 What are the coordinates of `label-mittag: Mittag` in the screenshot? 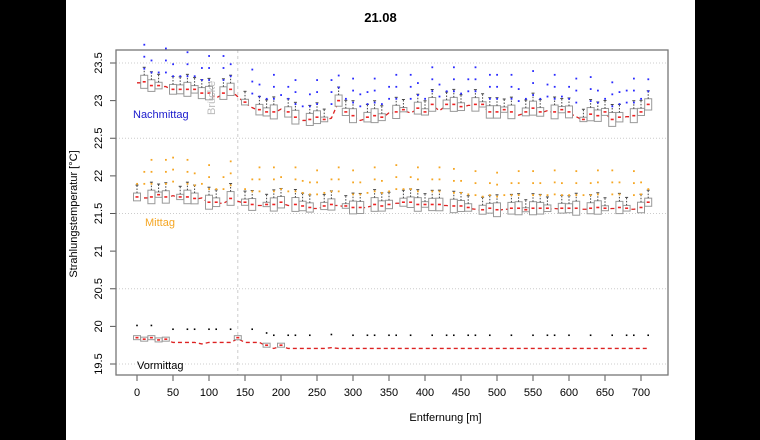 It's located at (160, 223).